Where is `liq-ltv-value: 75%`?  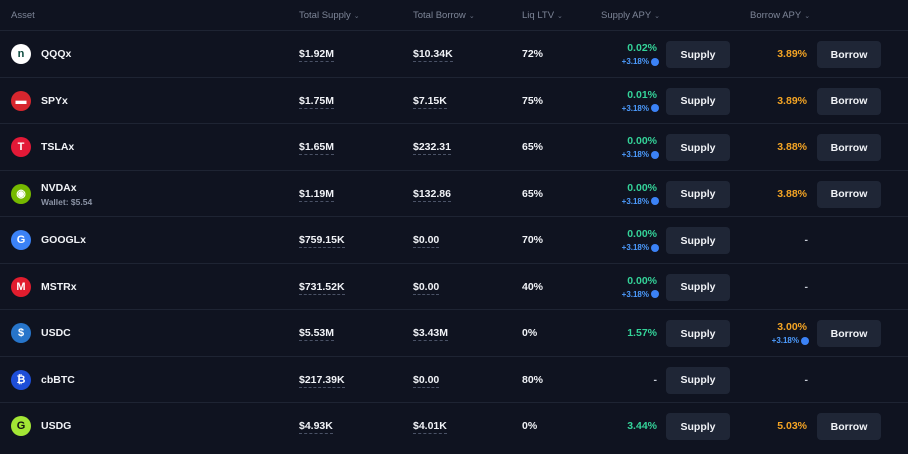
liq-ltv-value: 75% is located at coordinates (533, 100).